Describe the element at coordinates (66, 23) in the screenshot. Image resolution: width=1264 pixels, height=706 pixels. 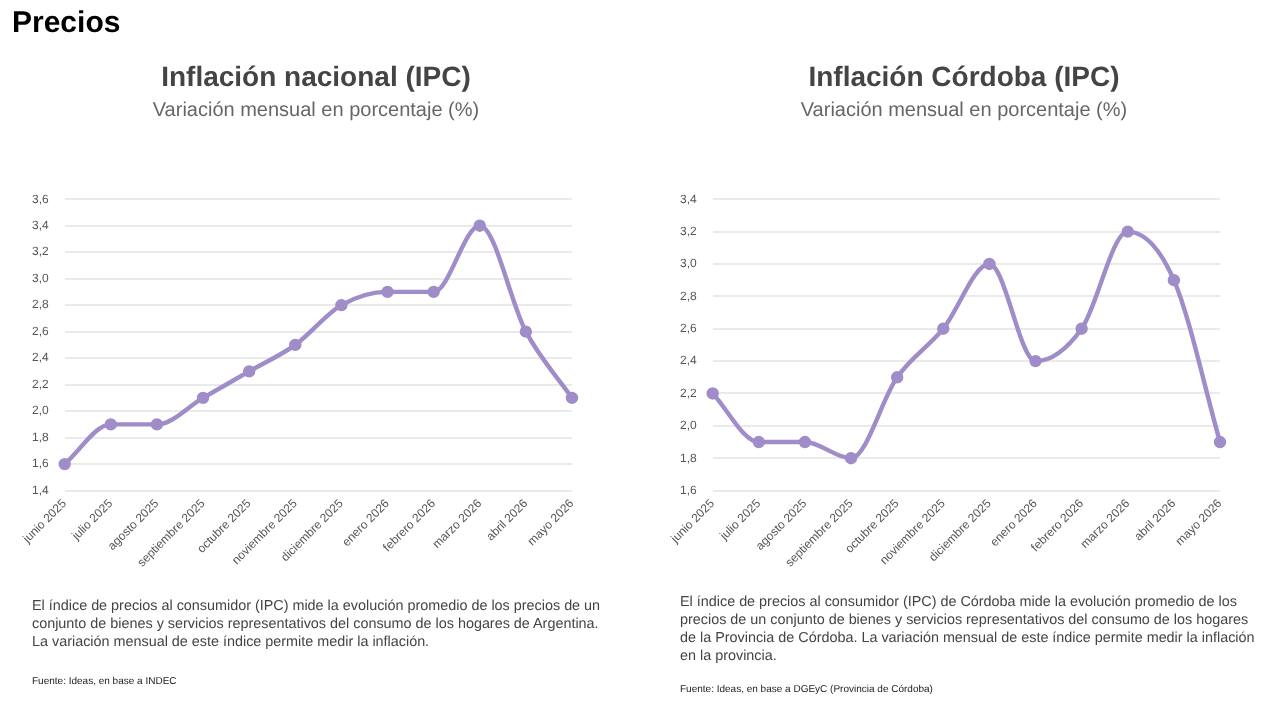
I see `text: Precios` at that location.